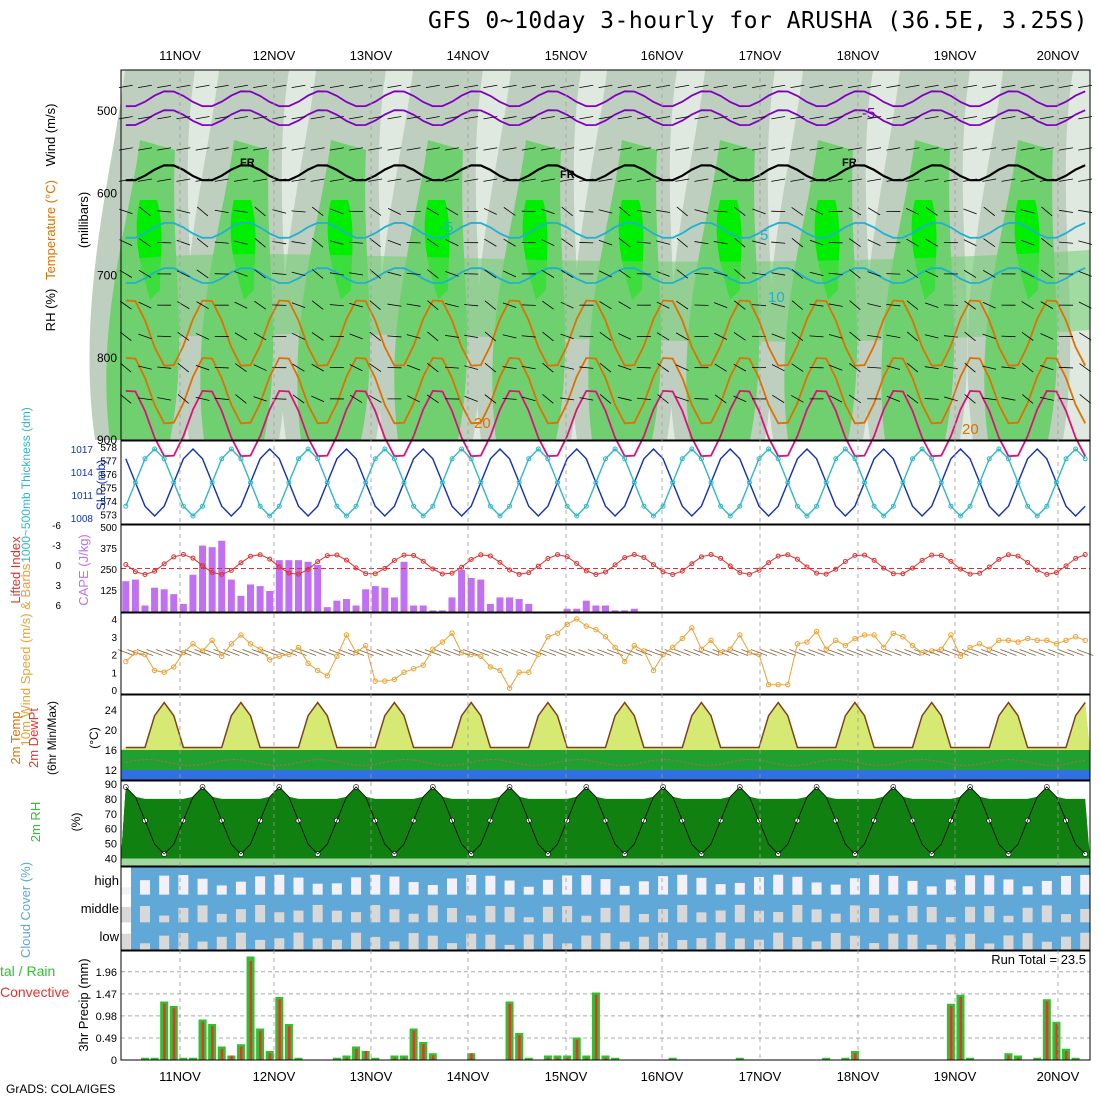 The height and width of the screenshot is (1100, 1100). I want to click on y-tick-label: 2, so click(114, 656).